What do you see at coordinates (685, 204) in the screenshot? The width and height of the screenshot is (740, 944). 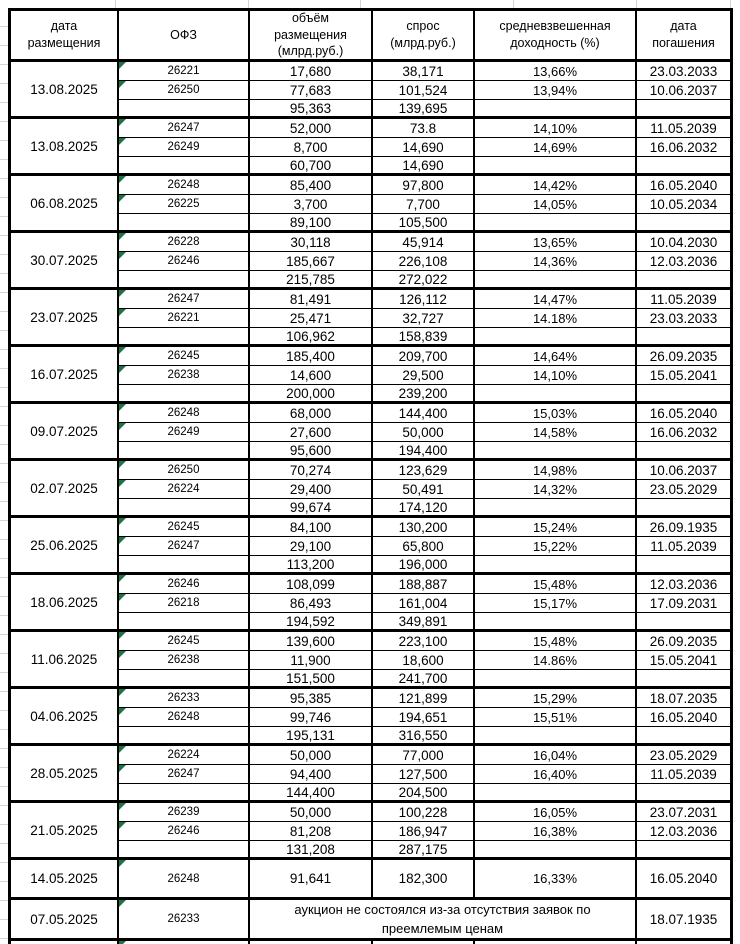 I see `maturity-cell: 10.05.2034` at bounding box center [685, 204].